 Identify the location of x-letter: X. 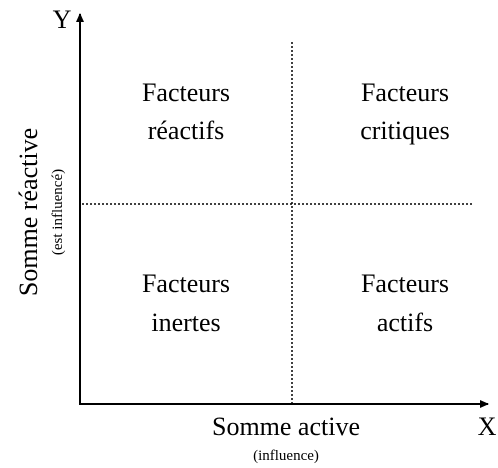
(487, 426).